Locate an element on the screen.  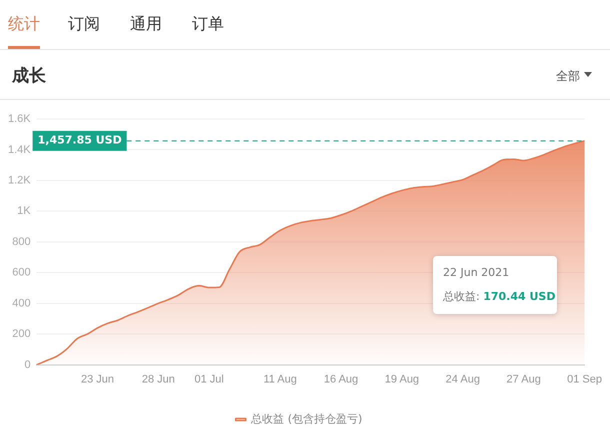
y-tick-label: 1.2K is located at coordinates (20, 180).